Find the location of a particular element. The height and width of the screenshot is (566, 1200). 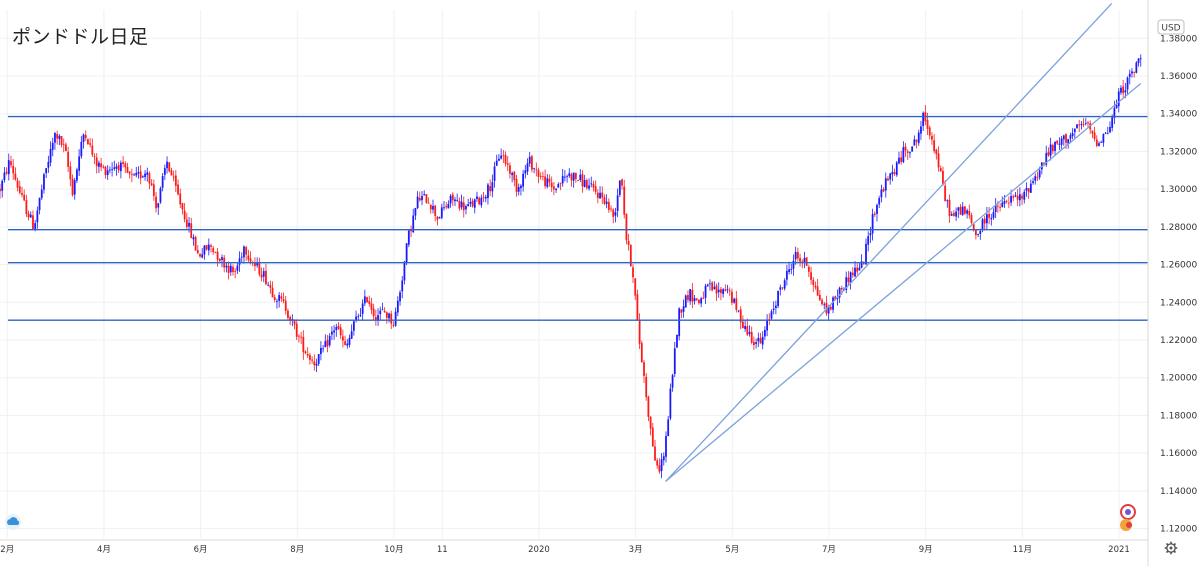

x-tick-label: 11 is located at coordinates (442, 550).